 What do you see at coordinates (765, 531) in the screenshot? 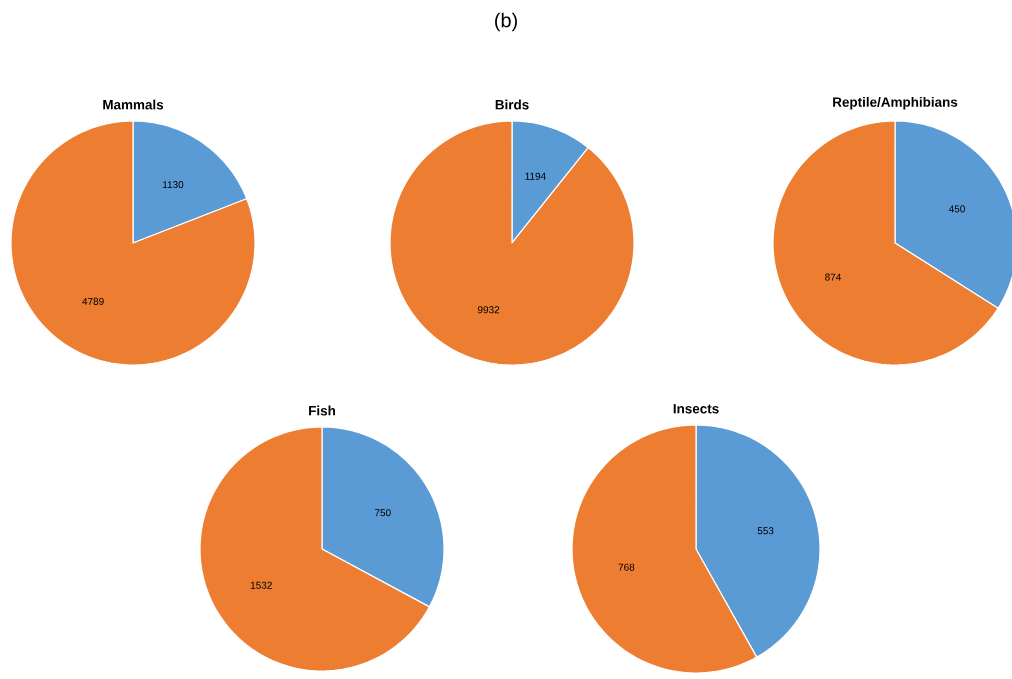
I see `data-label: 553` at bounding box center [765, 531].